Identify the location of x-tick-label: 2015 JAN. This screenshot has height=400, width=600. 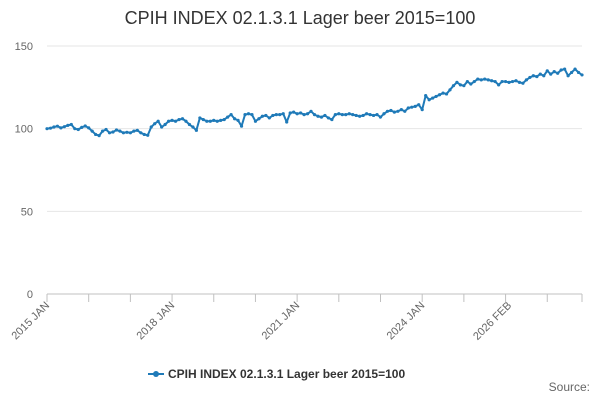
(30, 321).